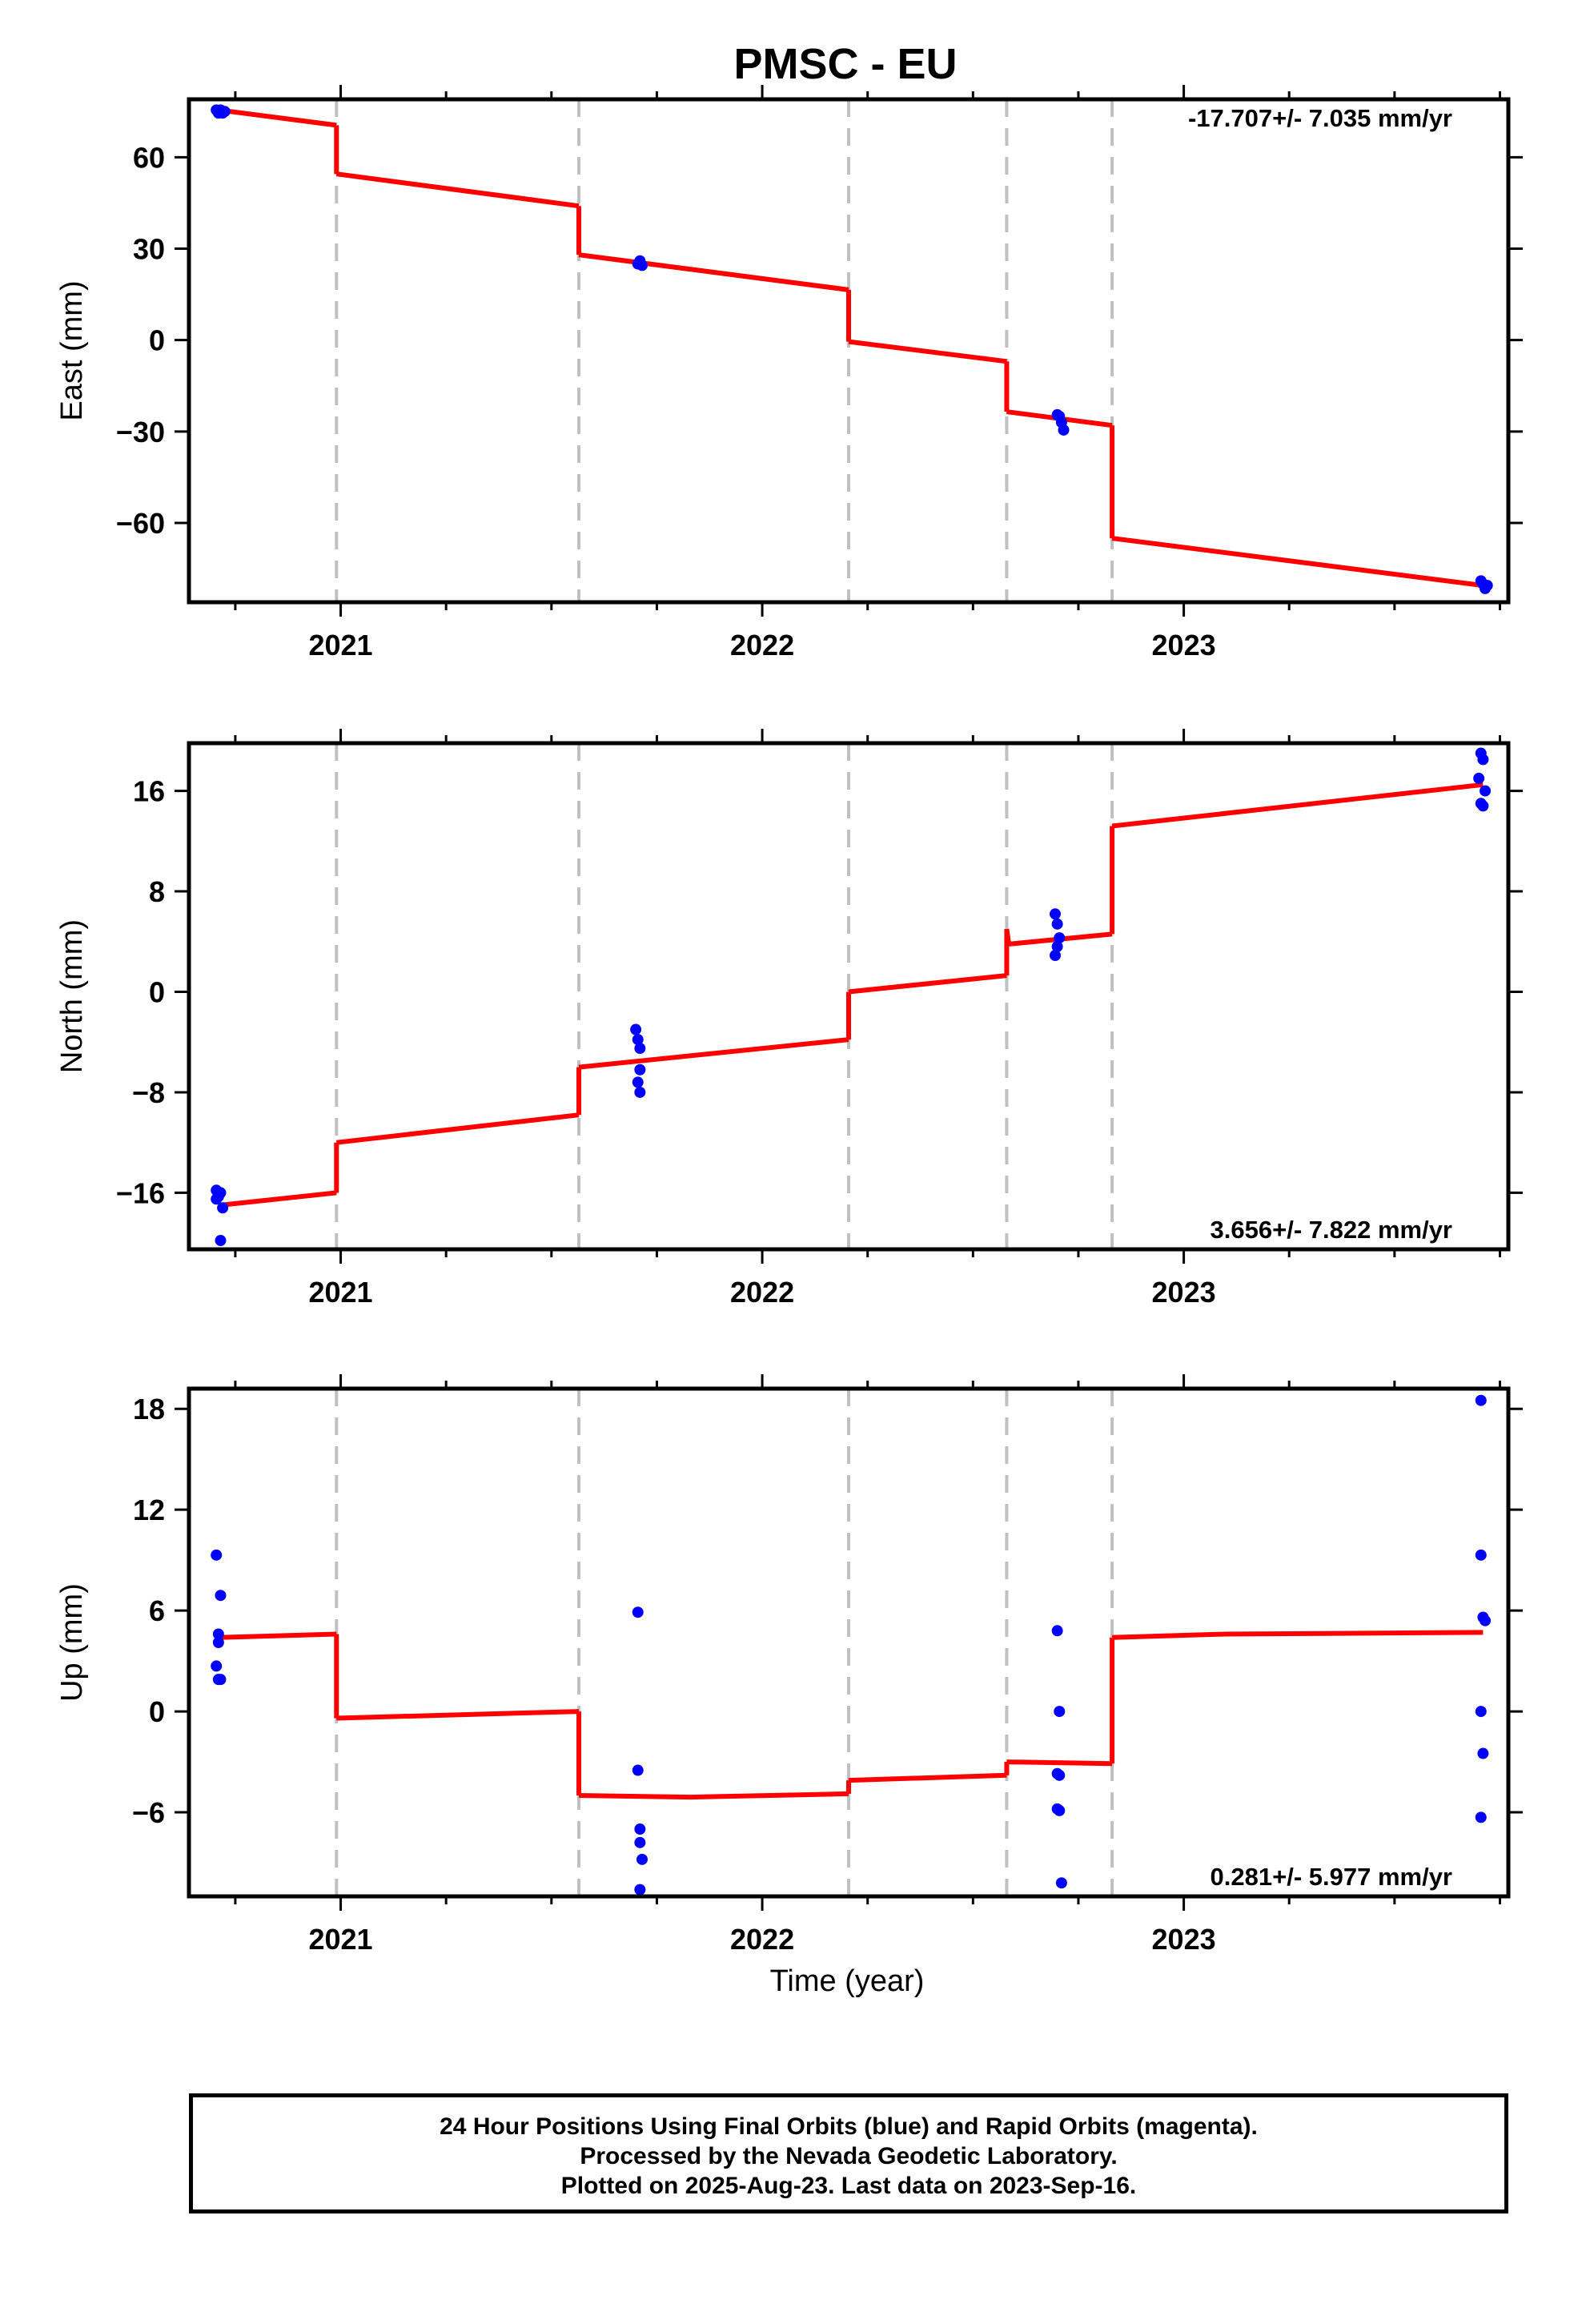 The image size is (1582, 2324). Describe the element at coordinates (340, 1940) in the screenshot. I see `up-x-tick-label: 2021` at that location.